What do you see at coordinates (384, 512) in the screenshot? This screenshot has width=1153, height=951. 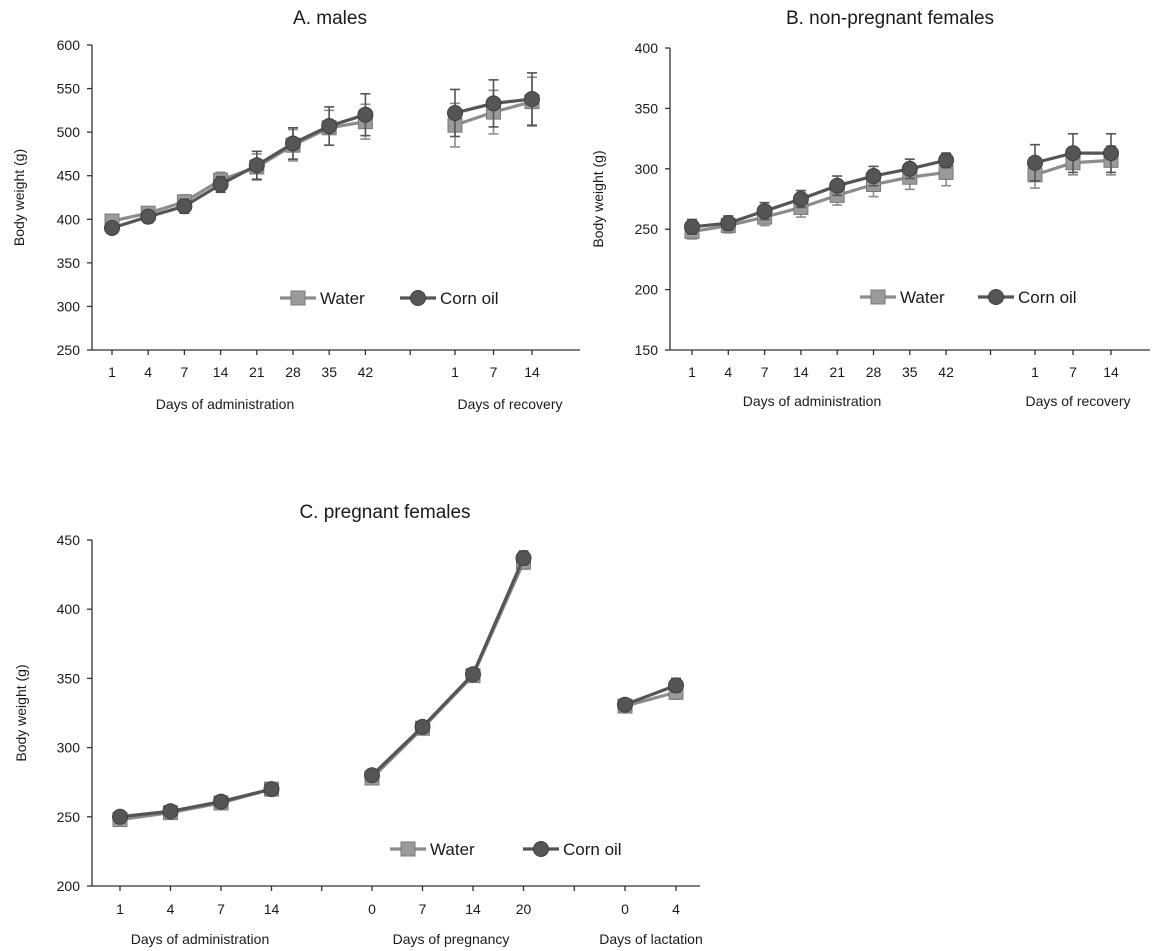 I see `chart-title: C. pregnant females` at bounding box center [384, 512].